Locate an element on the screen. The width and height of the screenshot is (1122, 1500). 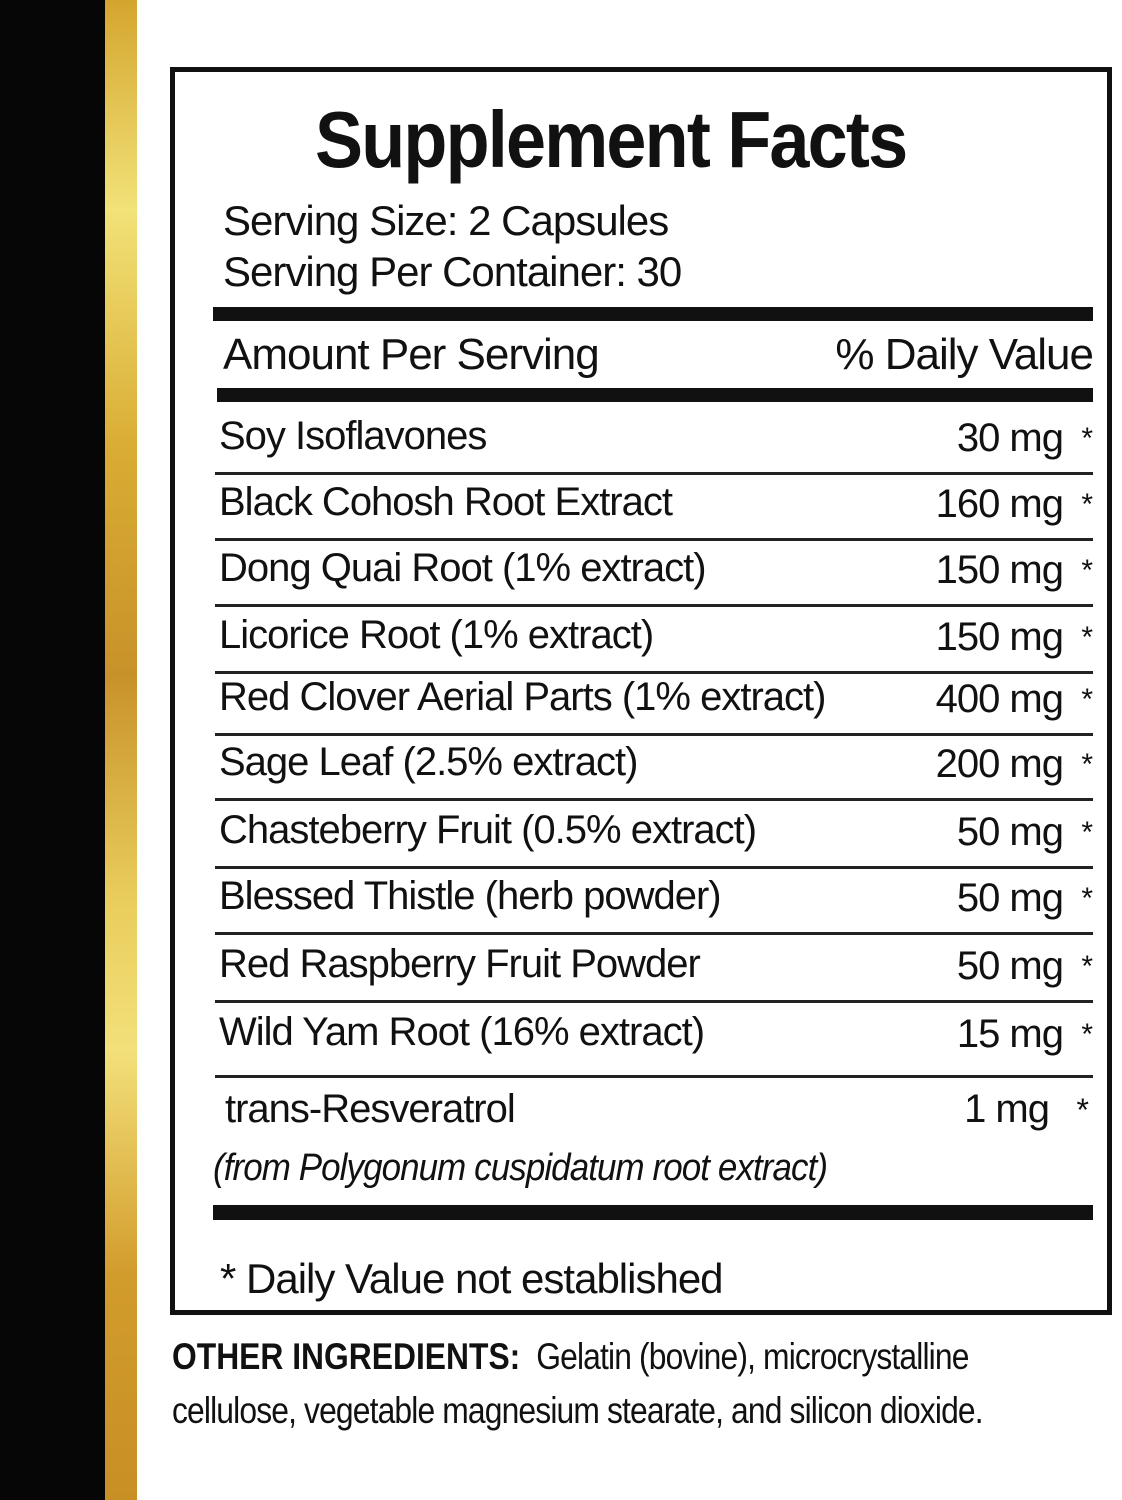
ingredient-row: Sage Leaf (2.5% extract) 200 mg * is located at coordinates (654, 766).